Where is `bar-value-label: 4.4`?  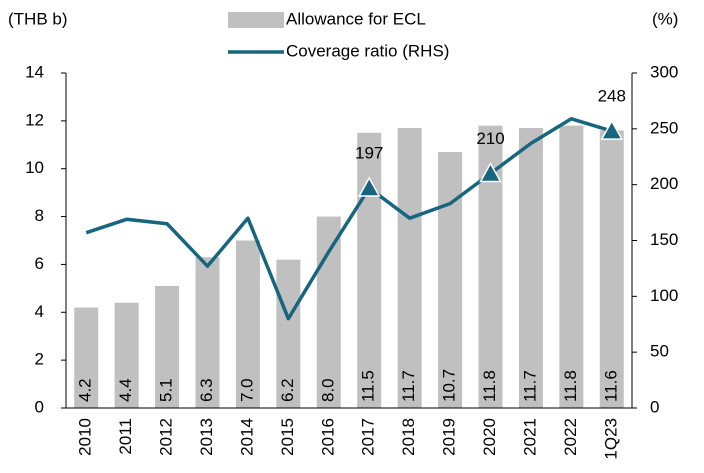
bar-value-label: 4.4 is located at coordinates (125, 390).